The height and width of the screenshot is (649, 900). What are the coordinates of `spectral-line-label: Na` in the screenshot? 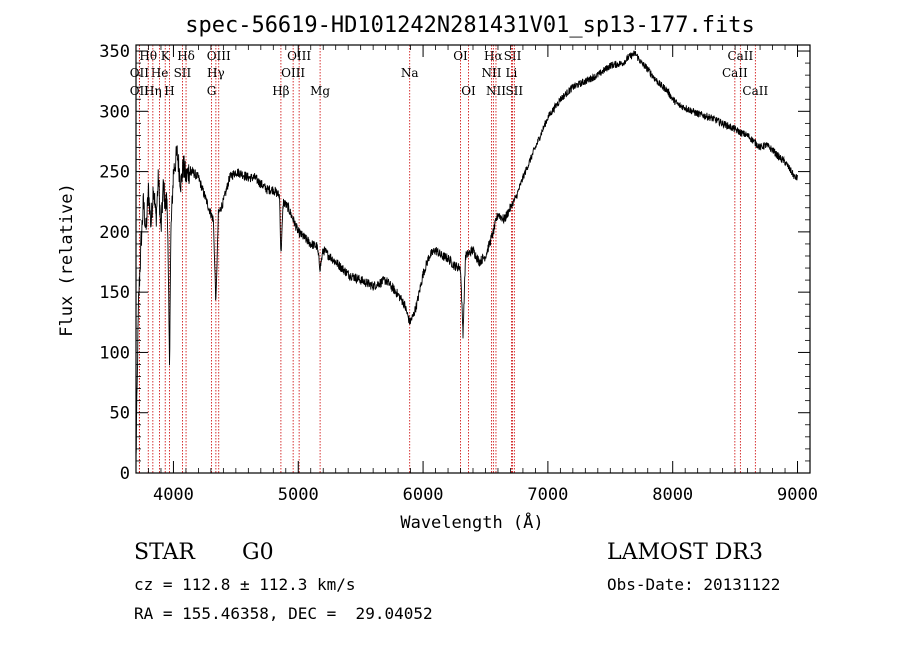 It's located at (410, 73).